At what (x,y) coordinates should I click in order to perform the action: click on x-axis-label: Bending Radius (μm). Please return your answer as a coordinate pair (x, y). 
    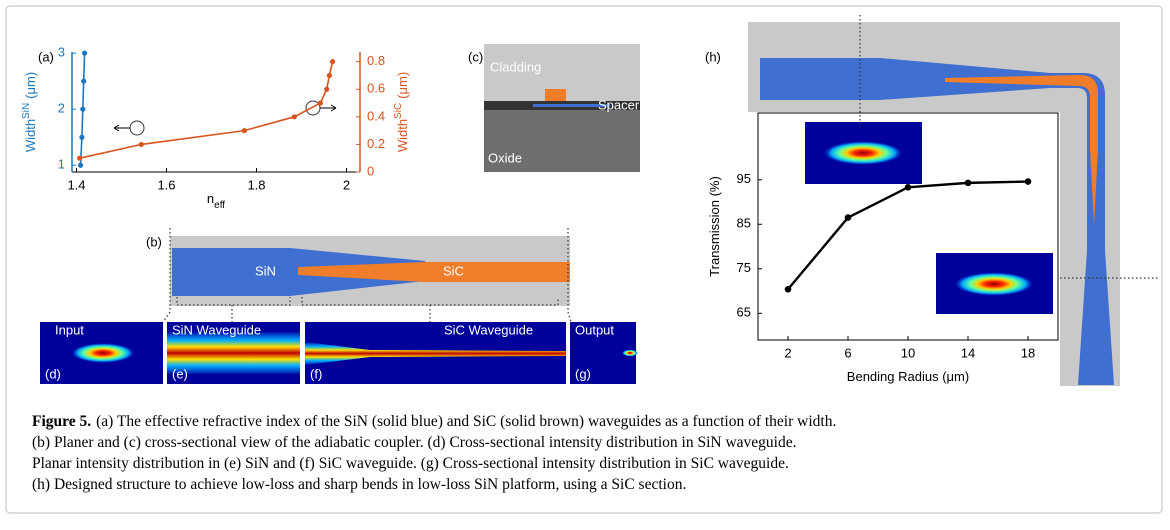
    Looking at the image, I should click on (908, 376).